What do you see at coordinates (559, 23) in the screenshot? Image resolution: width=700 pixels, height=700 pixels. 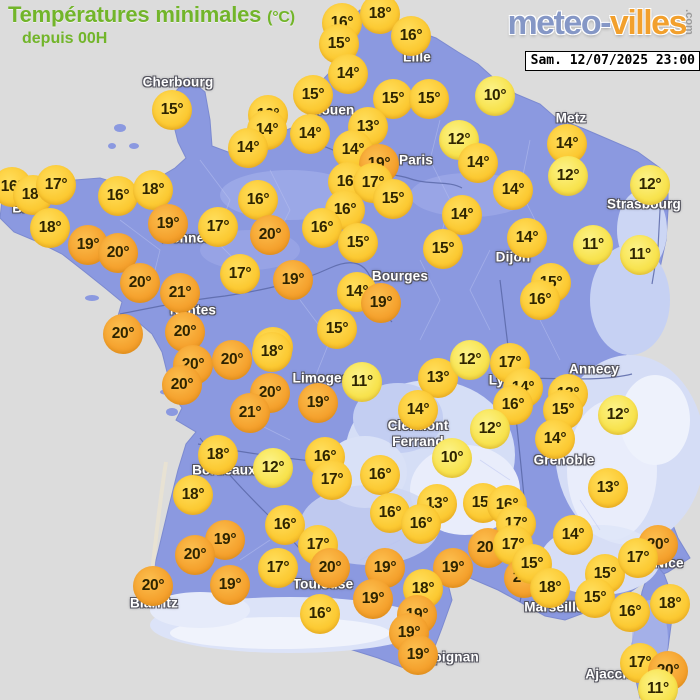 I see `logo-part-blue: meteo-` at bounding box center [559, 23].